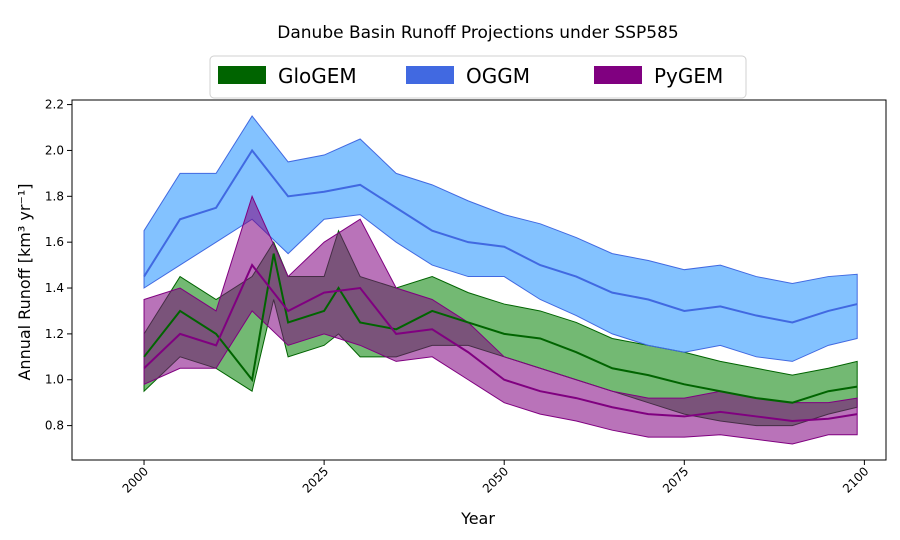  I want to click on oggm-legend-swatch, so click(430, 75).